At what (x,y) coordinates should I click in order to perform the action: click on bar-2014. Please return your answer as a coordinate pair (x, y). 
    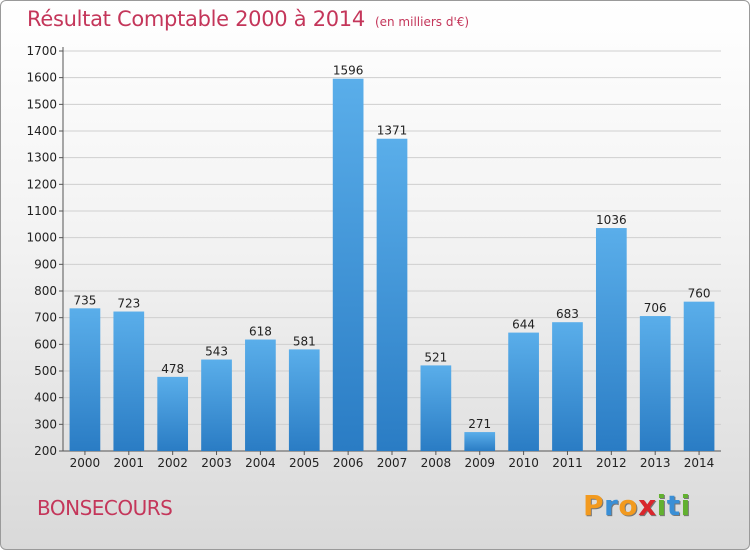
    Looking at the image, I should click on (699, 376).